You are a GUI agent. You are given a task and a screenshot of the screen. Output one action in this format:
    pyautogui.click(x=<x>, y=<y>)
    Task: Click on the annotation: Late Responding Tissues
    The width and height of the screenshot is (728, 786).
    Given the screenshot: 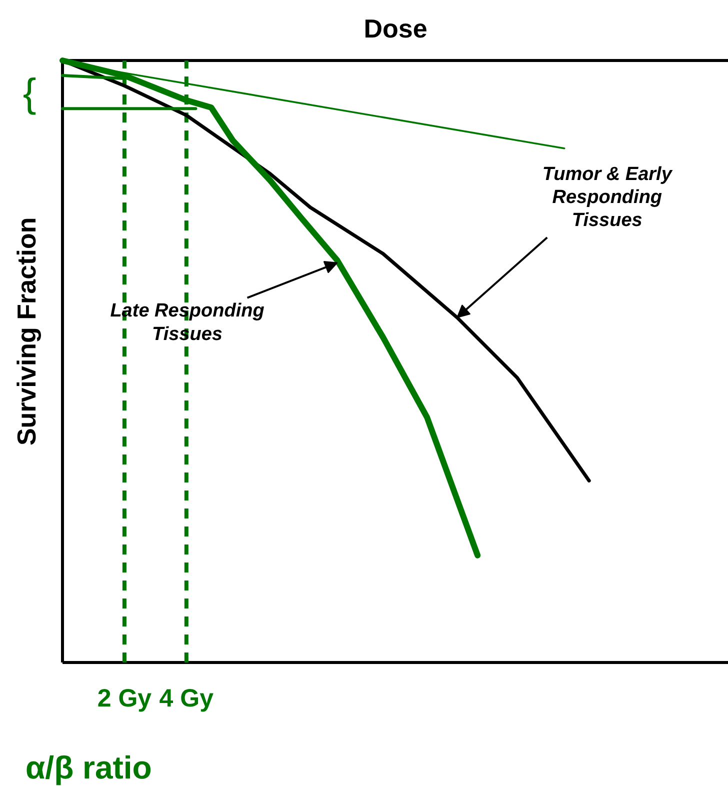 What is the action you would take?
    pyautogui.click(x=187, y=322)
    